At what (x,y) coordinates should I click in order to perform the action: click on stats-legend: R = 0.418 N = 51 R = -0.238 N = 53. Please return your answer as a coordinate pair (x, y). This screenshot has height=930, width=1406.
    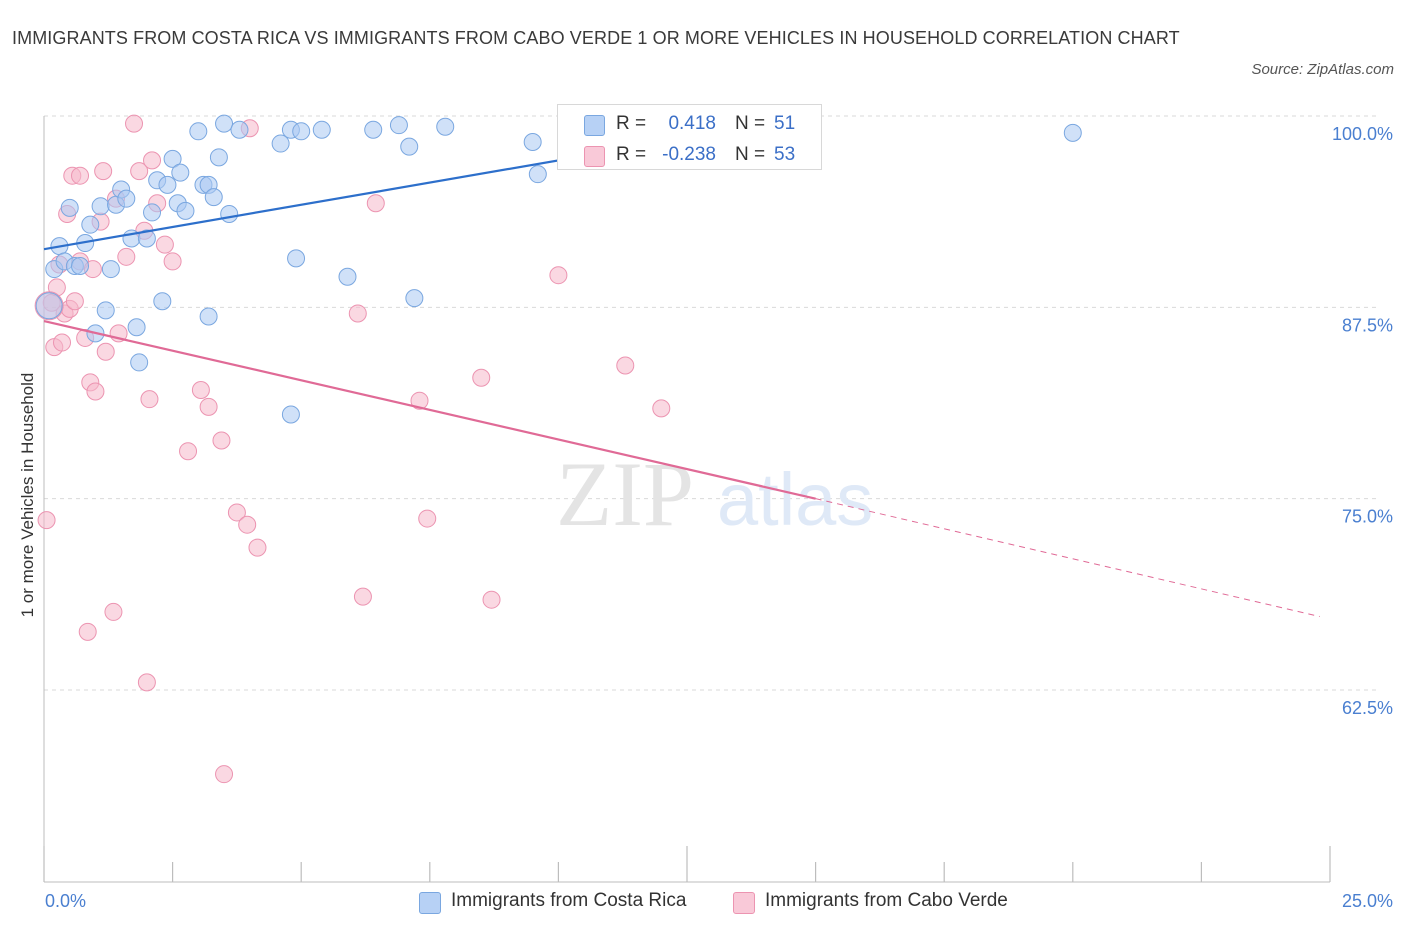
    Looking at the image, I should click on (689, 137).